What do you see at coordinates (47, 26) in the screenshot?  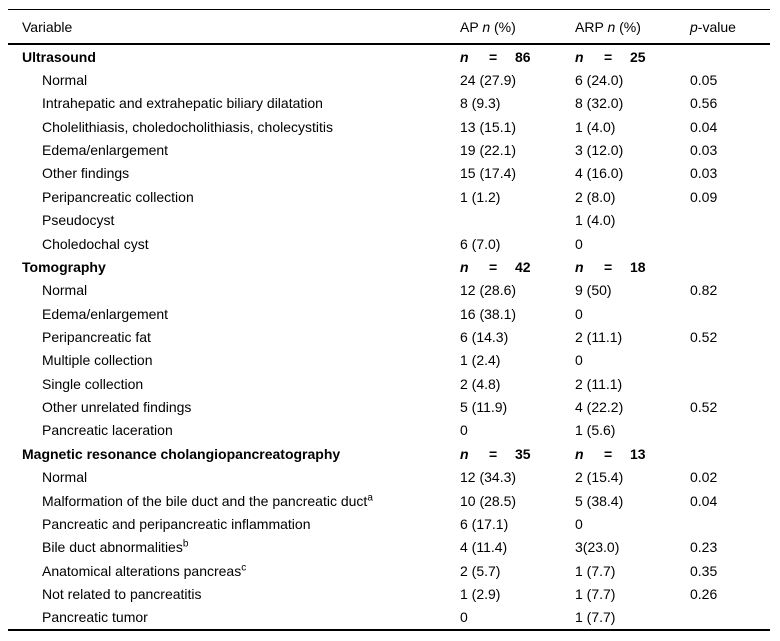 I see `header-variable: Variable` at bounding box center [47, 26].